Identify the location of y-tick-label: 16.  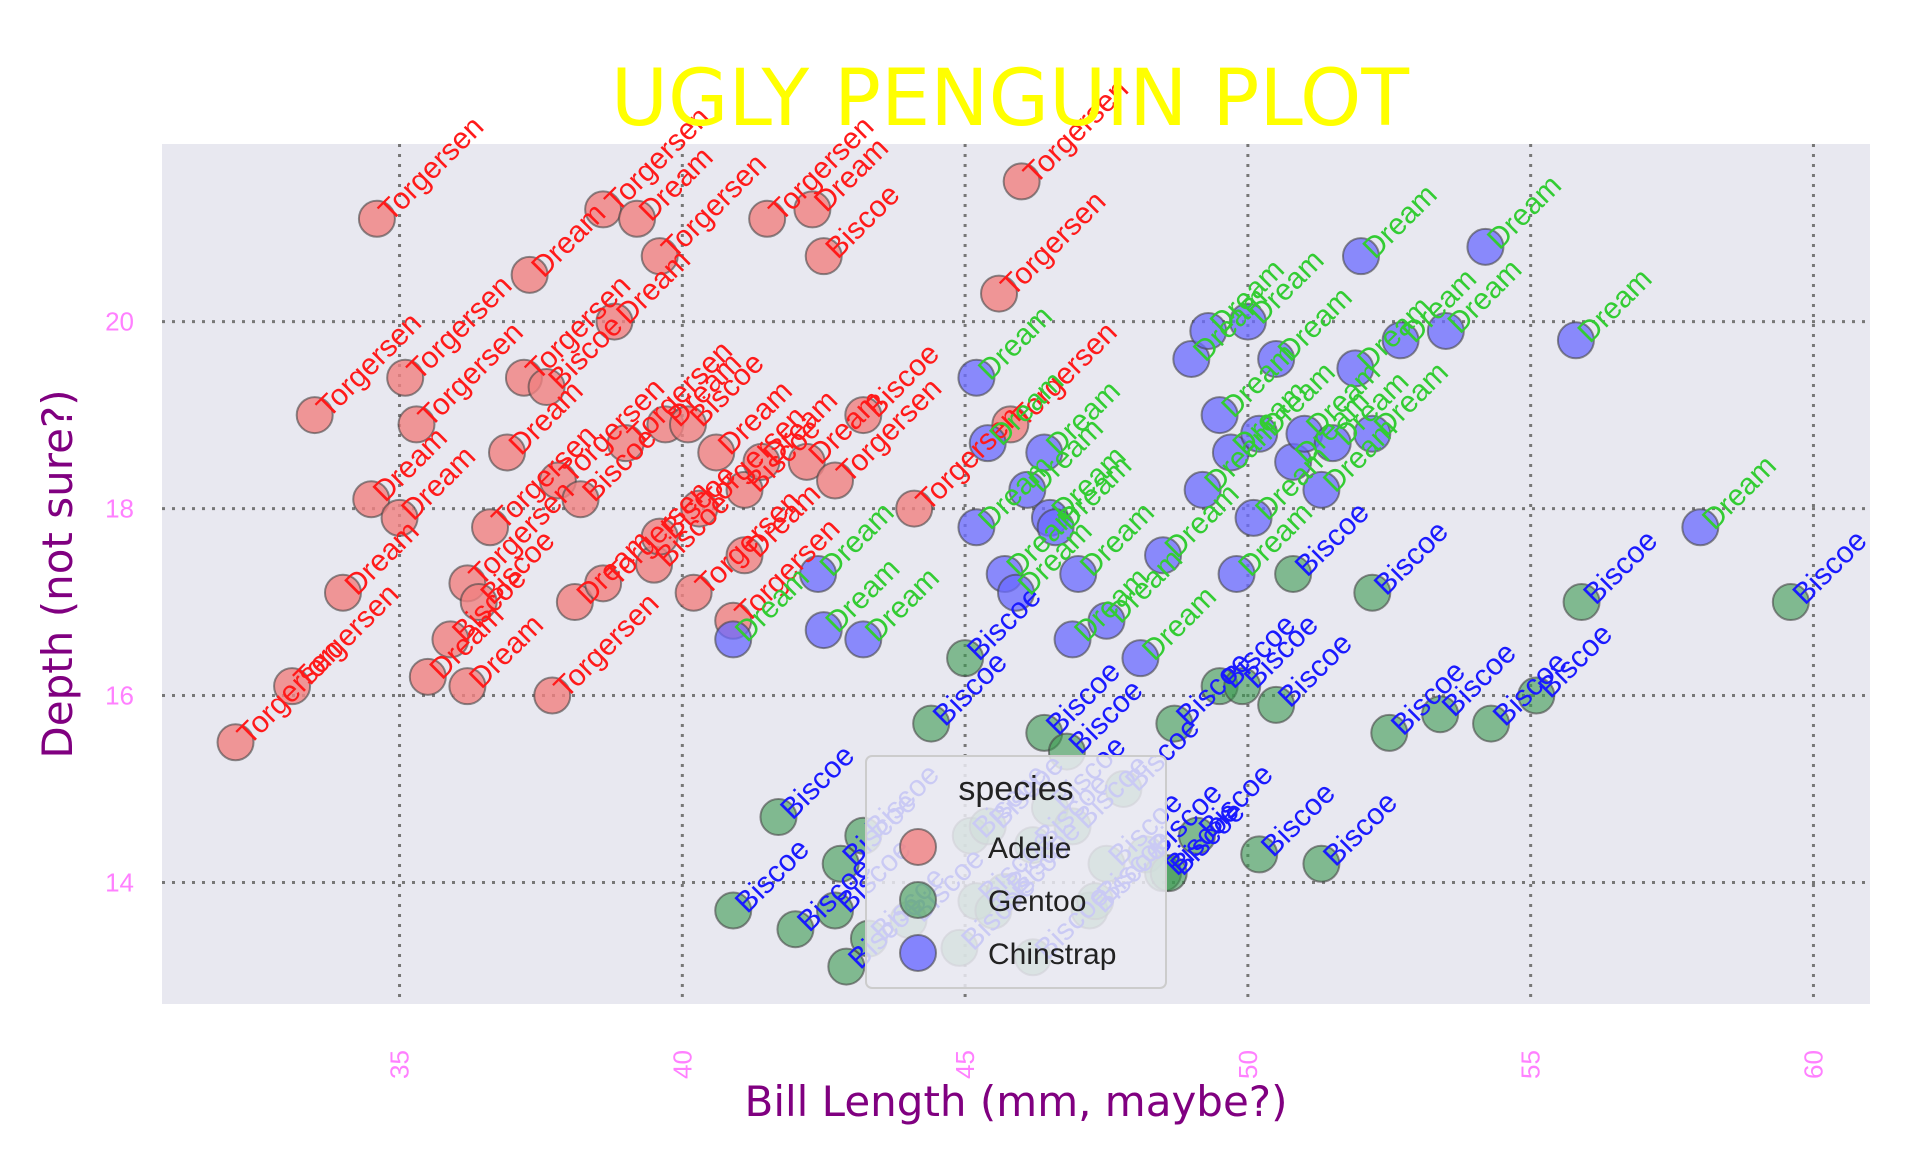
(119, 696).